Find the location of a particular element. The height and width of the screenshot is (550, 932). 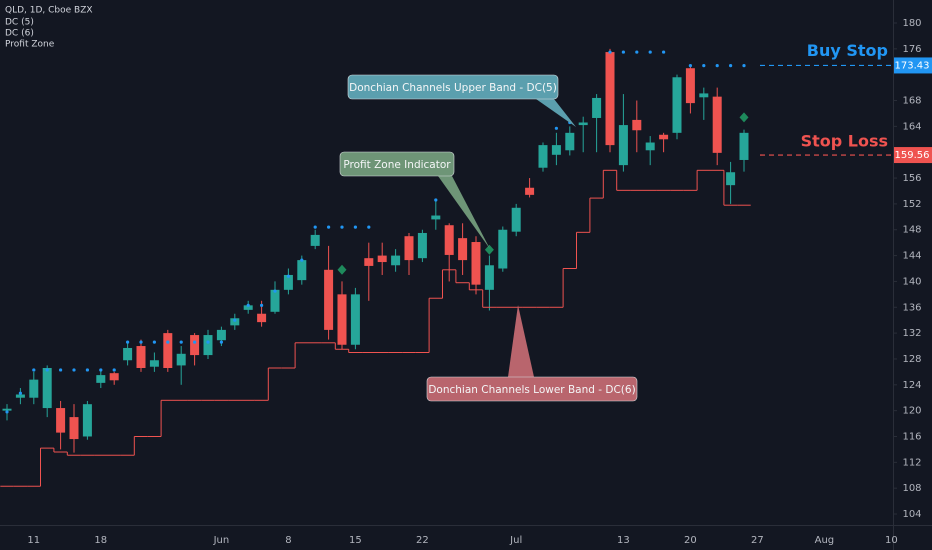

x-tick-label: 10 is located at coordinates (891, 540).